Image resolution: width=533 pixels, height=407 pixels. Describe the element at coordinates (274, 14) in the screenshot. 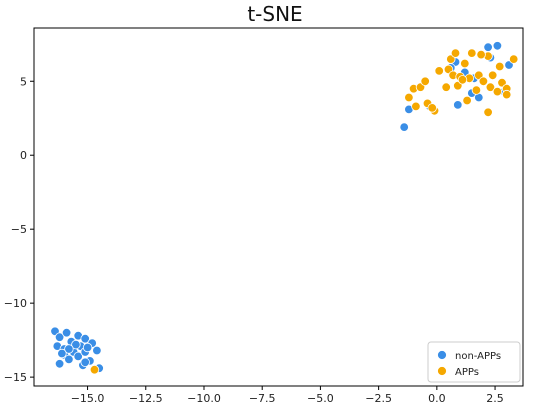

I see `chart-title: t-SNE` at that location.